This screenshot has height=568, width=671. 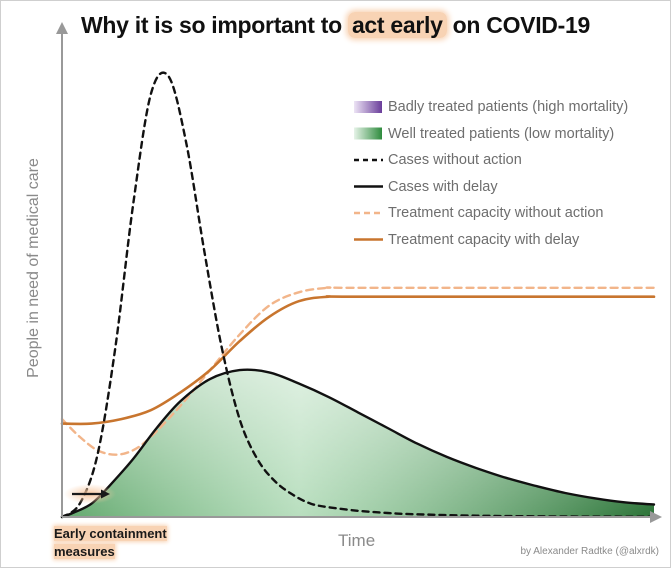 What do you see at coordinates (84, 551) in the screenshot?
I see `annotation-line-2: measures` at bounding box center [84, 551].